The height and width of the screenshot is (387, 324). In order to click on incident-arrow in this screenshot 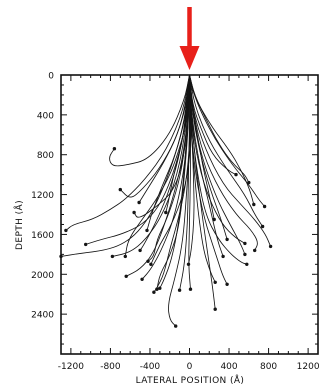, I will do `click(189, 38)`.